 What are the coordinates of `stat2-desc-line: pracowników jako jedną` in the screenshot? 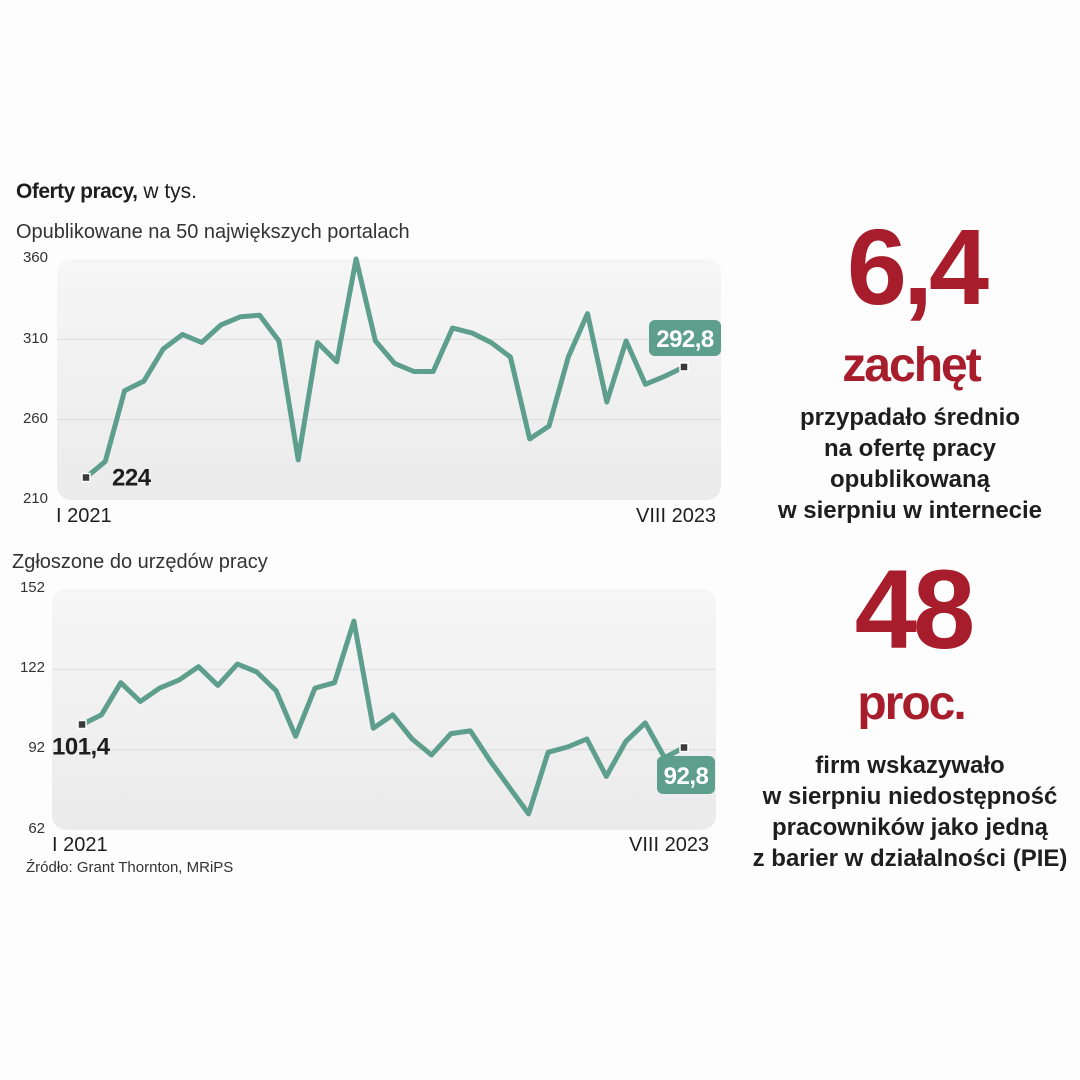 It's located at (910, 827).